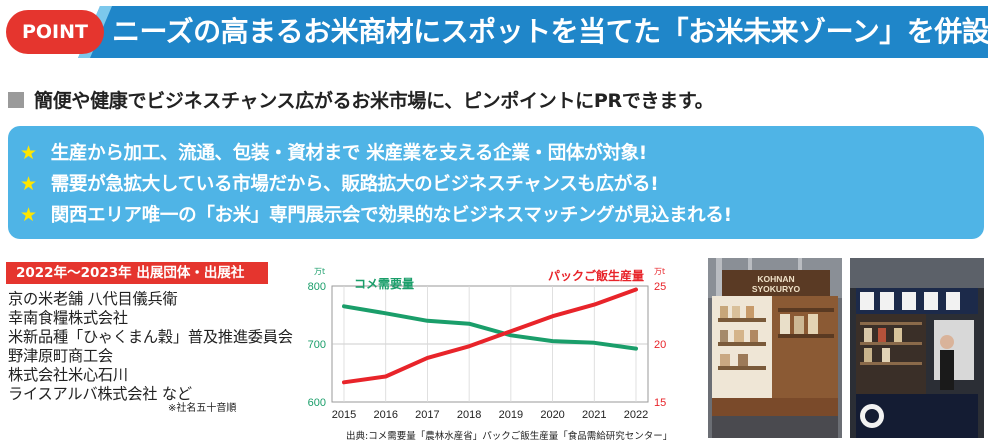 The width and height of the screenshot is (988, 446). Describe the element at coordinates (130, 273) in the screenshot. I see `exhibitors-title: 2022年〜2023年 出展団体・出展社` at that location.